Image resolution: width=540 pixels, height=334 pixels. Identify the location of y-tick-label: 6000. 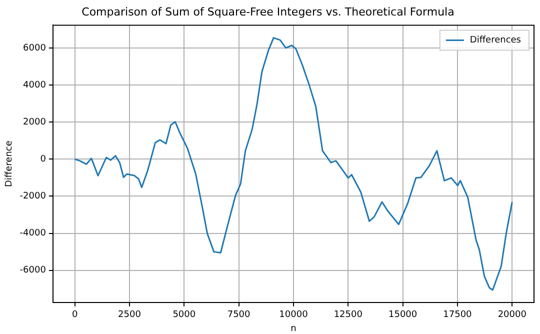
(34, 48).